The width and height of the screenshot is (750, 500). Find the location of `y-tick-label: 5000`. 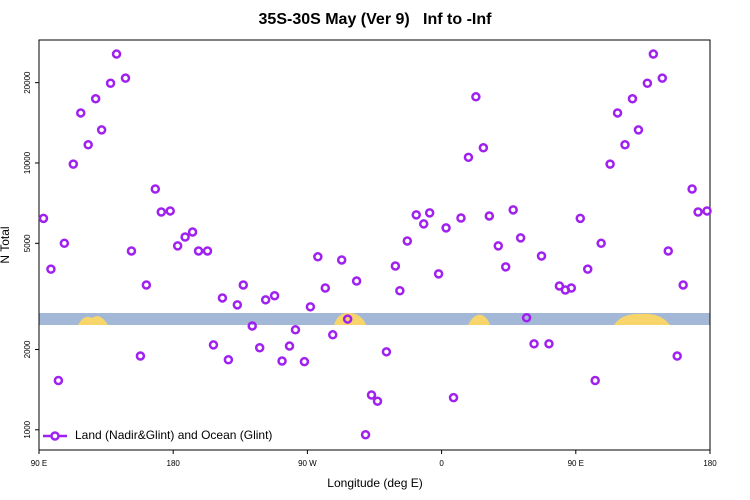

y-tick-label: 5000 is located at coordinates (27, 243).